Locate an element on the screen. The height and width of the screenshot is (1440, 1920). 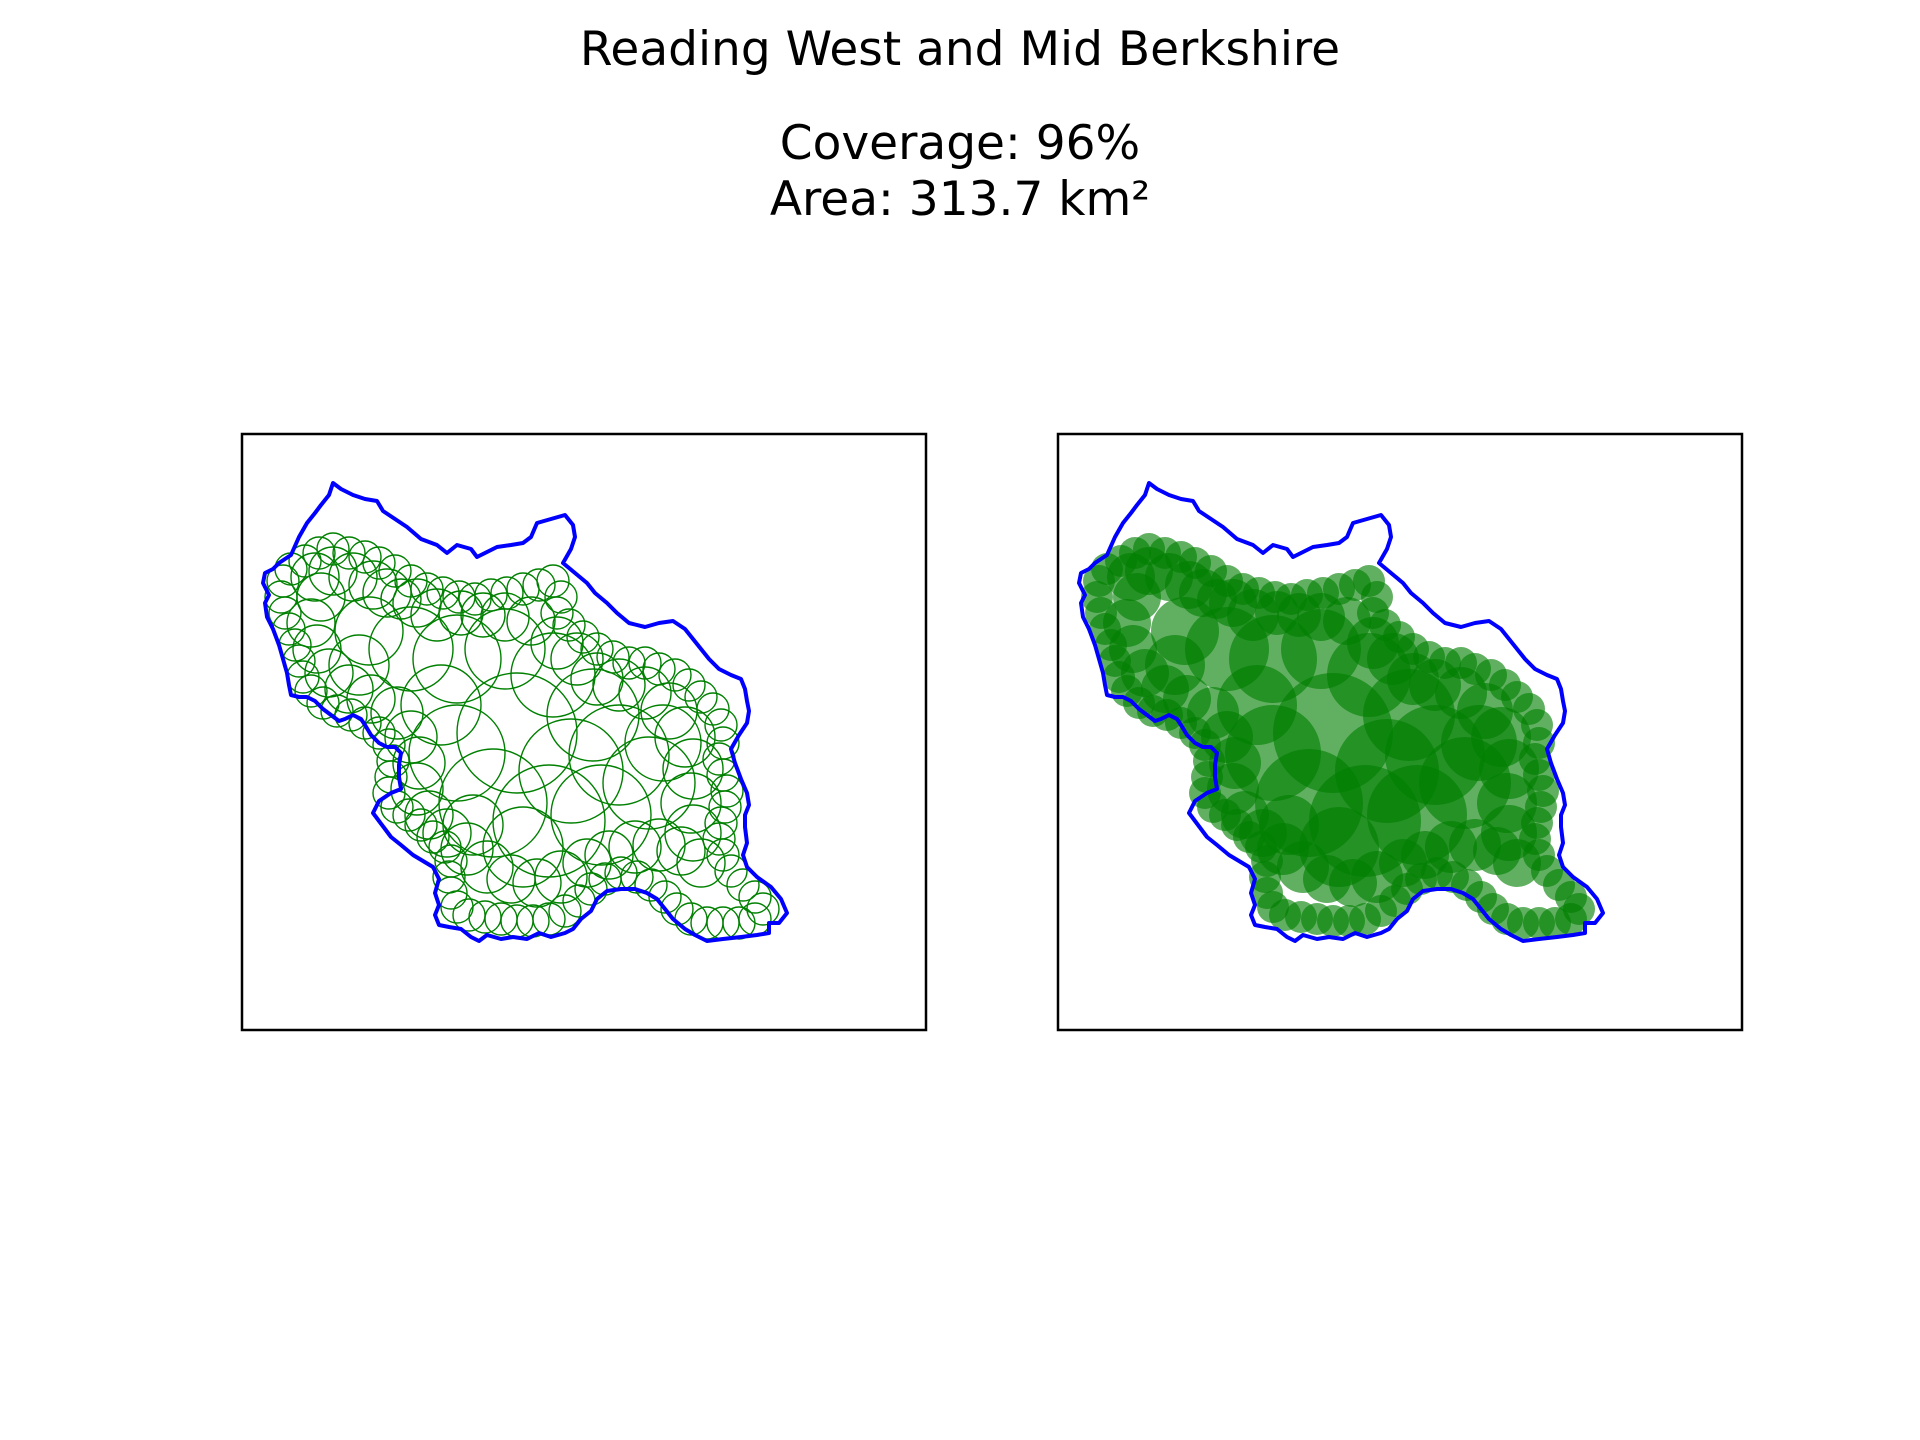
area-label: Area: 313.7 km² is located at coordinates (960, 199).